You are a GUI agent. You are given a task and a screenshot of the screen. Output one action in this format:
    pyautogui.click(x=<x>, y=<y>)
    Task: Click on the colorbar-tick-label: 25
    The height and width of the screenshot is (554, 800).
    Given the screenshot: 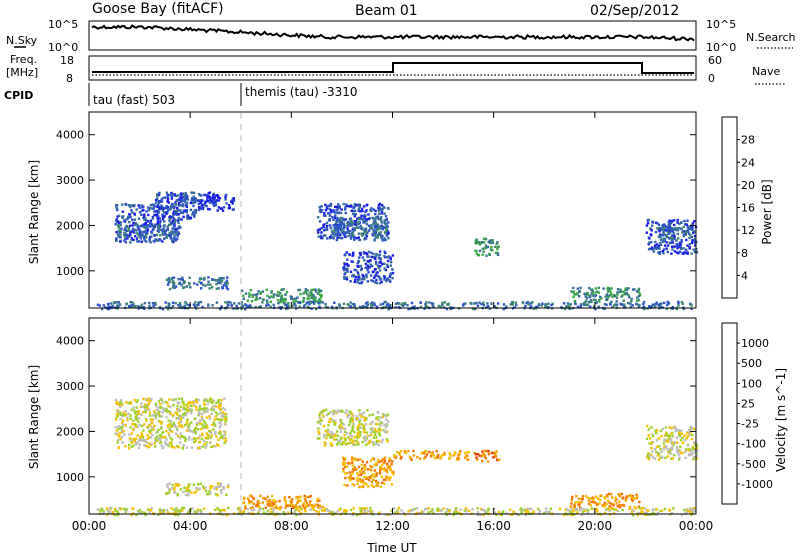 What is the action you would take?
    pyautogui.click(x=748, y=403)
    